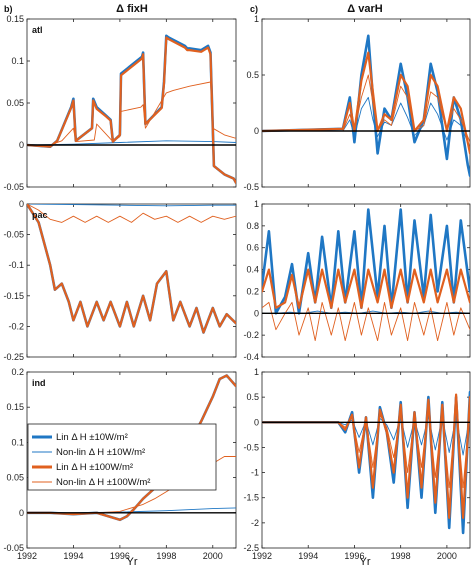 The height and width of the screenshot is (571, 474). Describe the element at coordinates (254, 9) in the screenshot. I see `column-letter-varH: c)` at that location.